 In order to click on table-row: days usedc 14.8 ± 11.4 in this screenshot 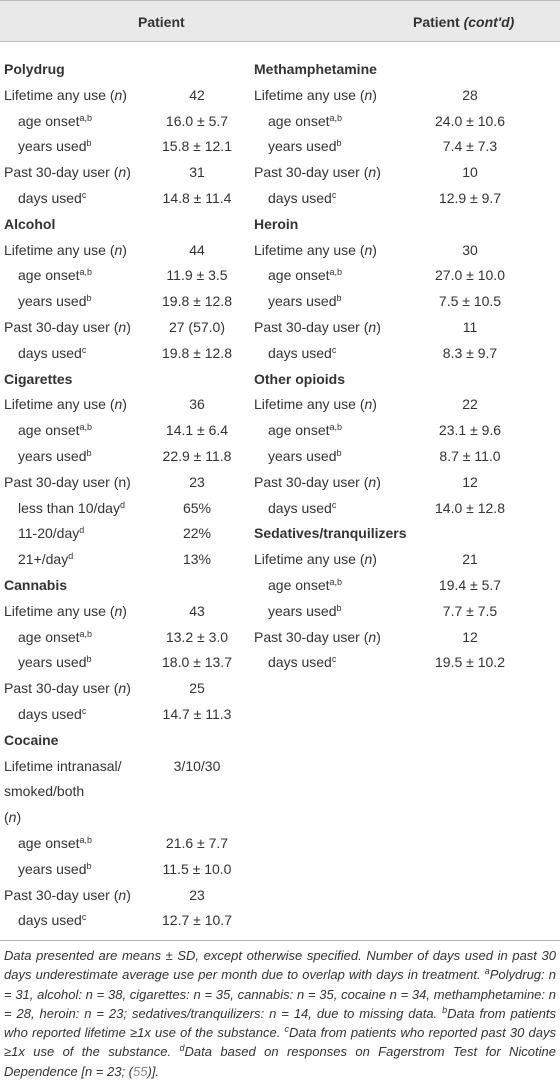, I will do `click(125, 199)`.